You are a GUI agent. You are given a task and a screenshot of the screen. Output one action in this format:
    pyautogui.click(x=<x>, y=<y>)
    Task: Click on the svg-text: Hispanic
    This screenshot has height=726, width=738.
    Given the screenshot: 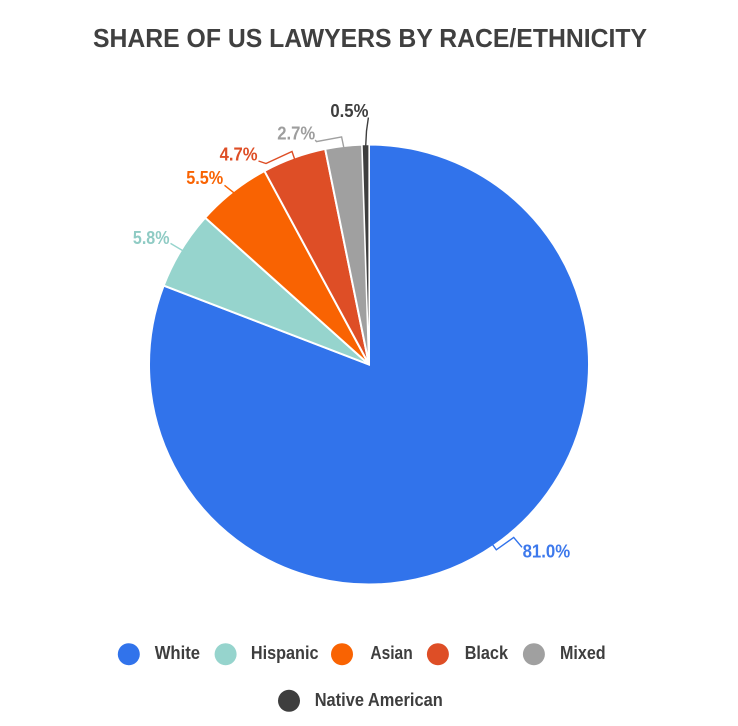 What is the action you would take?
    pyautogui.click(x=285, y=653)
    